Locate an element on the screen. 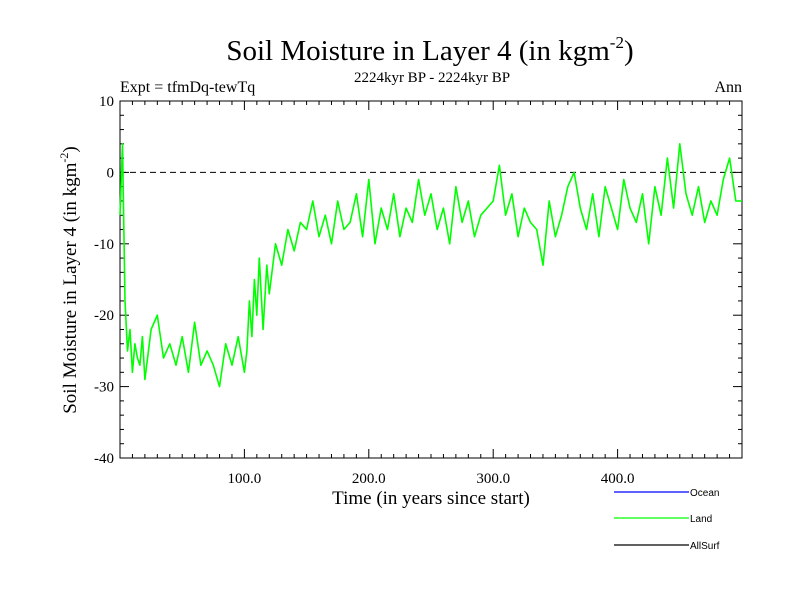 Image resolution: width=800 pixels, height=600 pixels. legend: Ocean Land AllSurf is located at coordinates (667, 520).